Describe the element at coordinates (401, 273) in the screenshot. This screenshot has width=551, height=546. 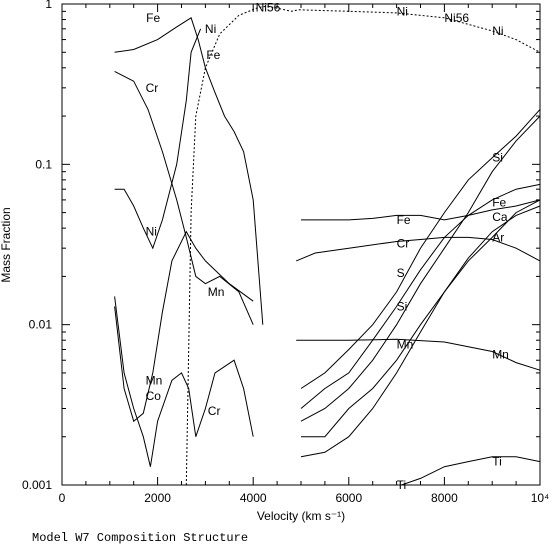
I see `species-label-s: S` at that location.